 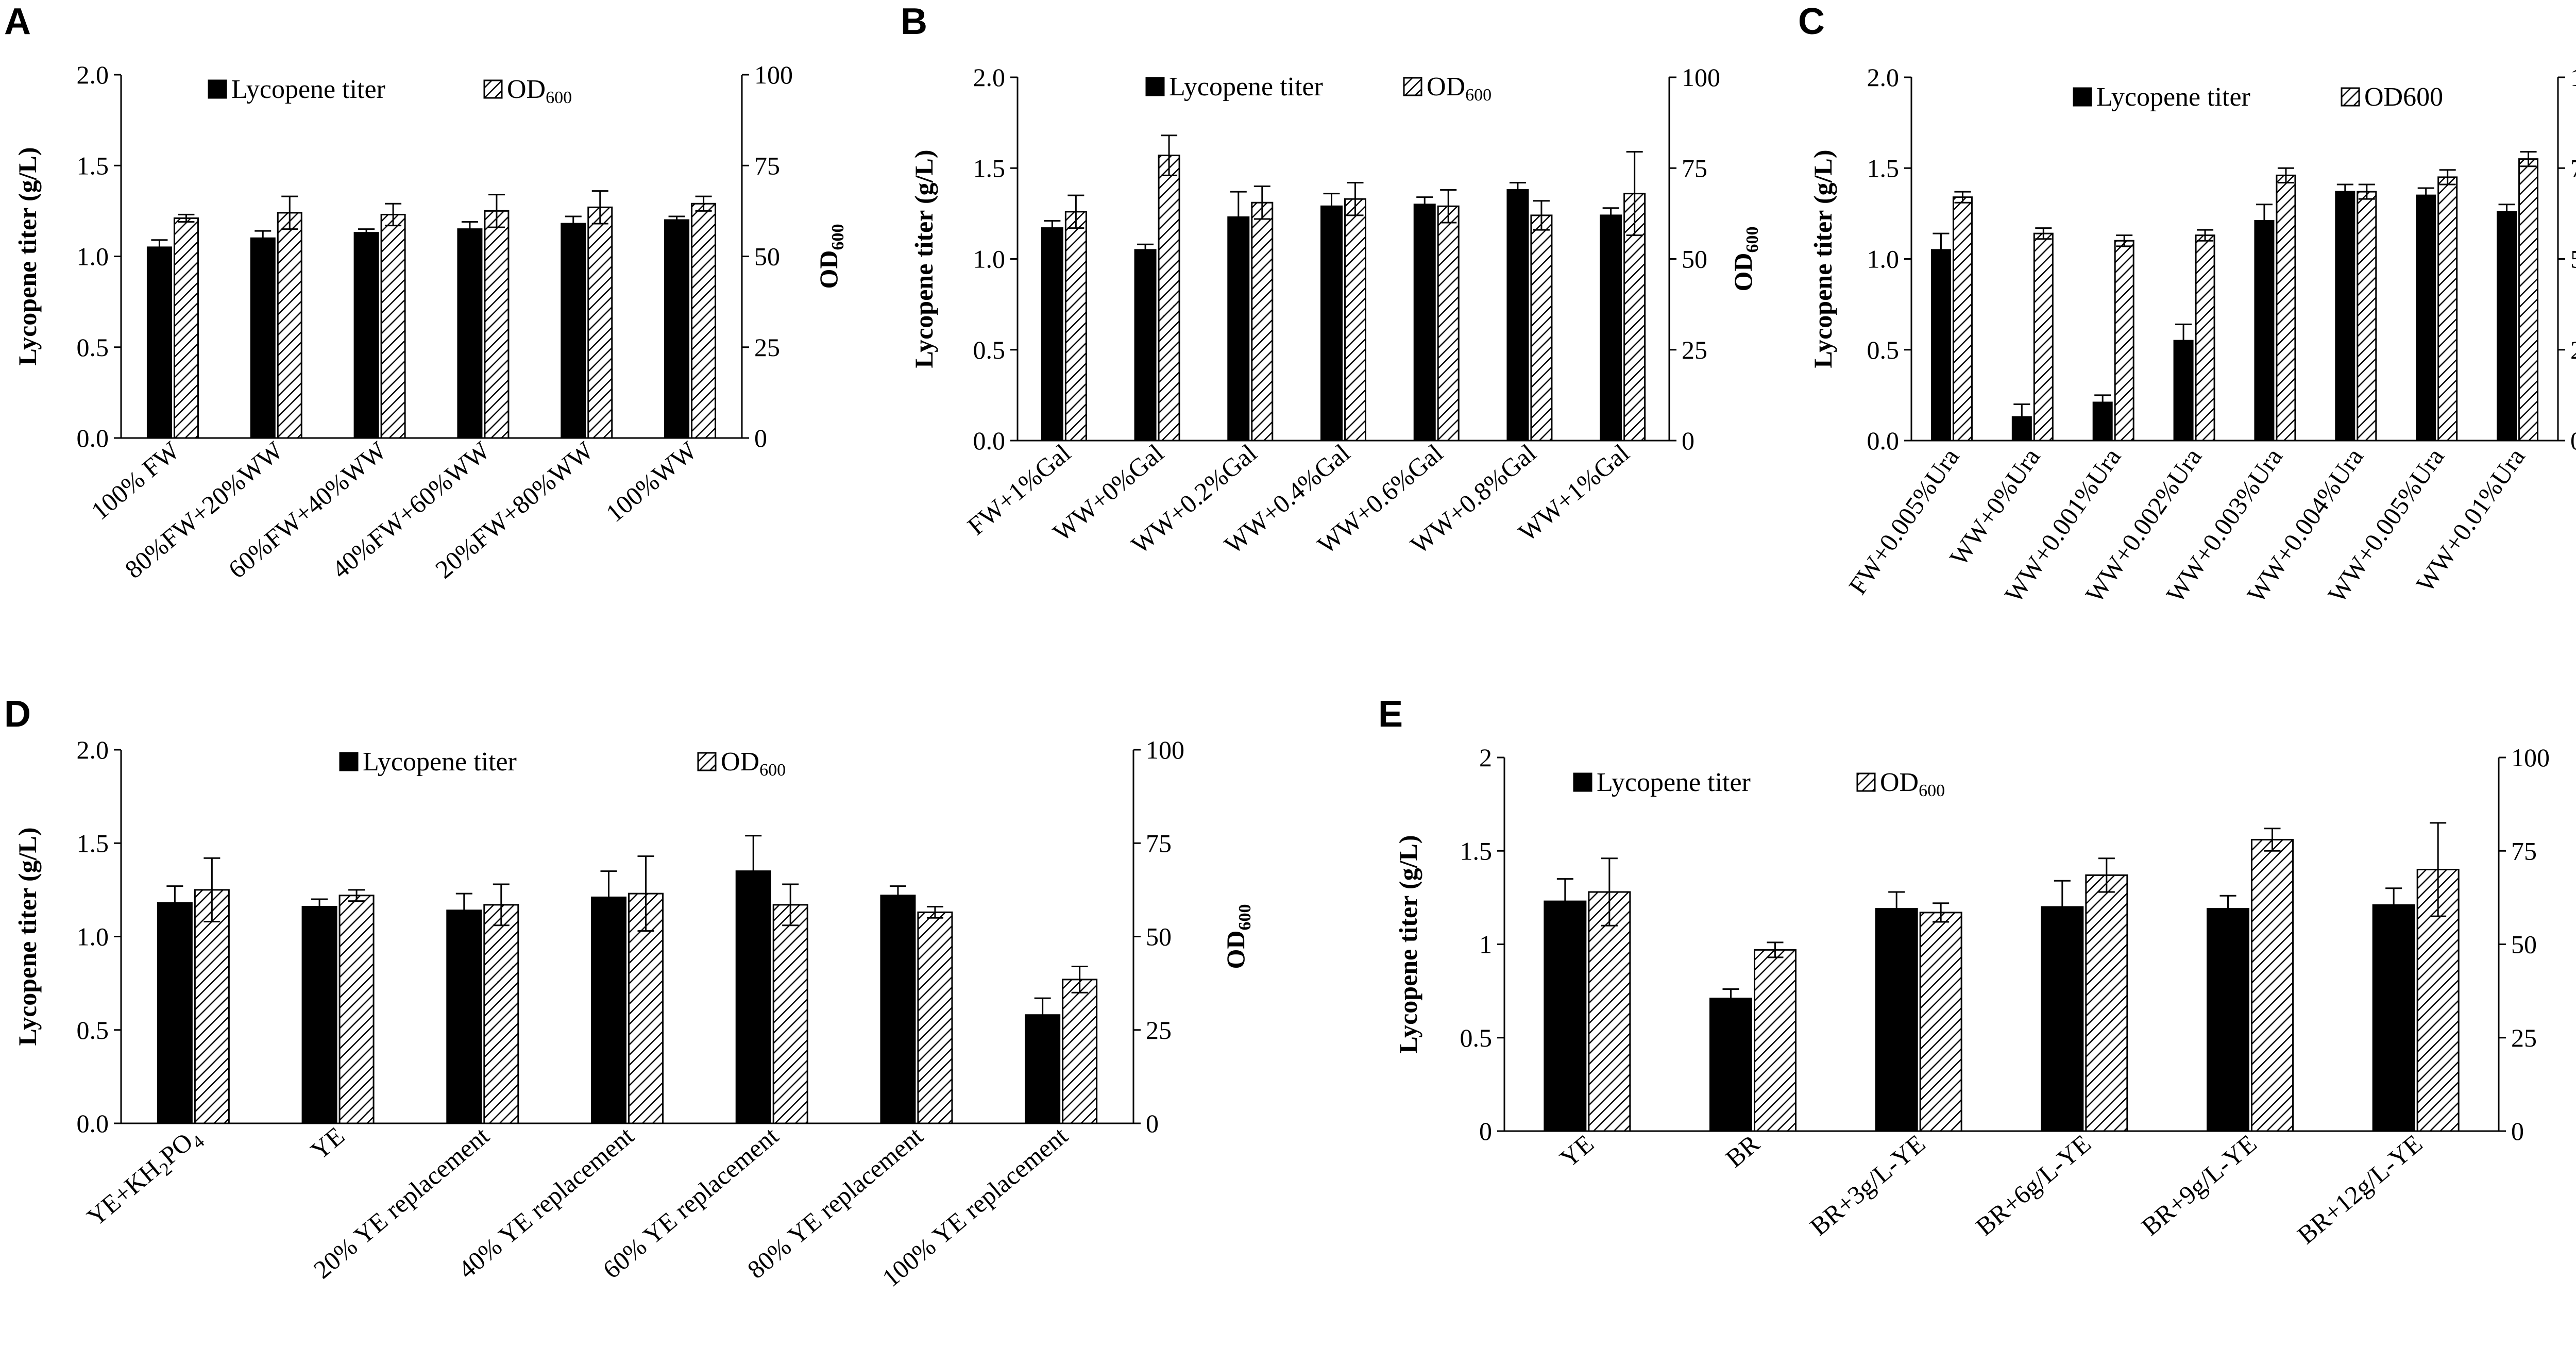 What do you see at coordinates (1867, 1185) in the screenshot?
I see `category-label: BR+3g/L-YE` at bounding box center [1867, 1185].